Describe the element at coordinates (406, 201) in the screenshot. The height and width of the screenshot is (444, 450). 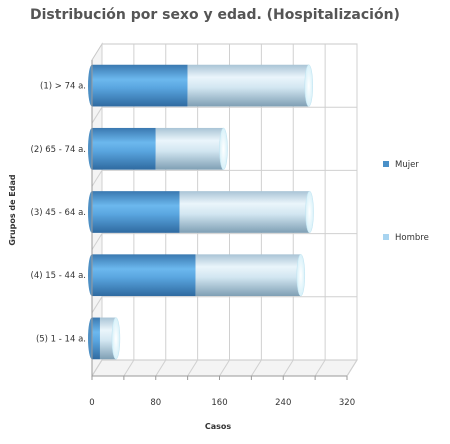
I see `legend: Mujer Hombre` at that location.